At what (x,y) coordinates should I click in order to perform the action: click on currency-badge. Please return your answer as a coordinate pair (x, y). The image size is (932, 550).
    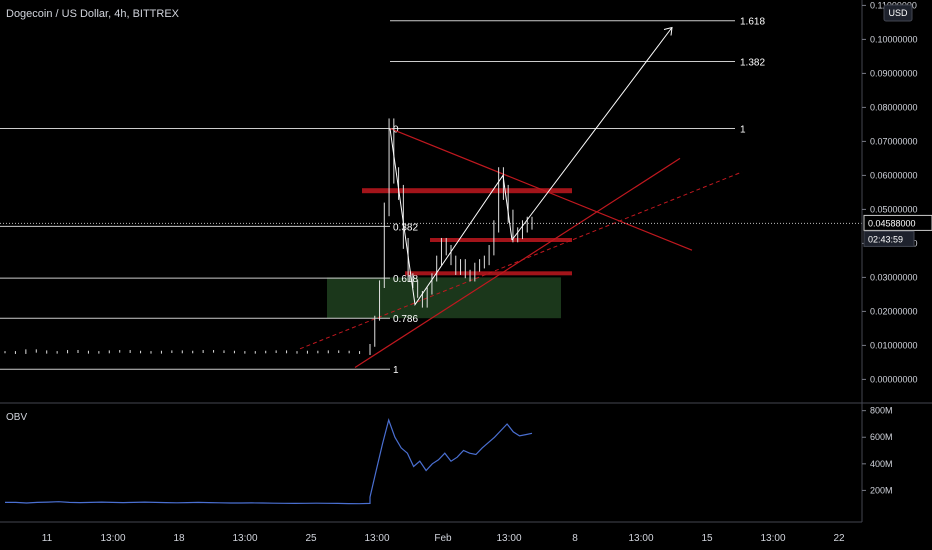
    Looking at the image, I should click on (898, 13).